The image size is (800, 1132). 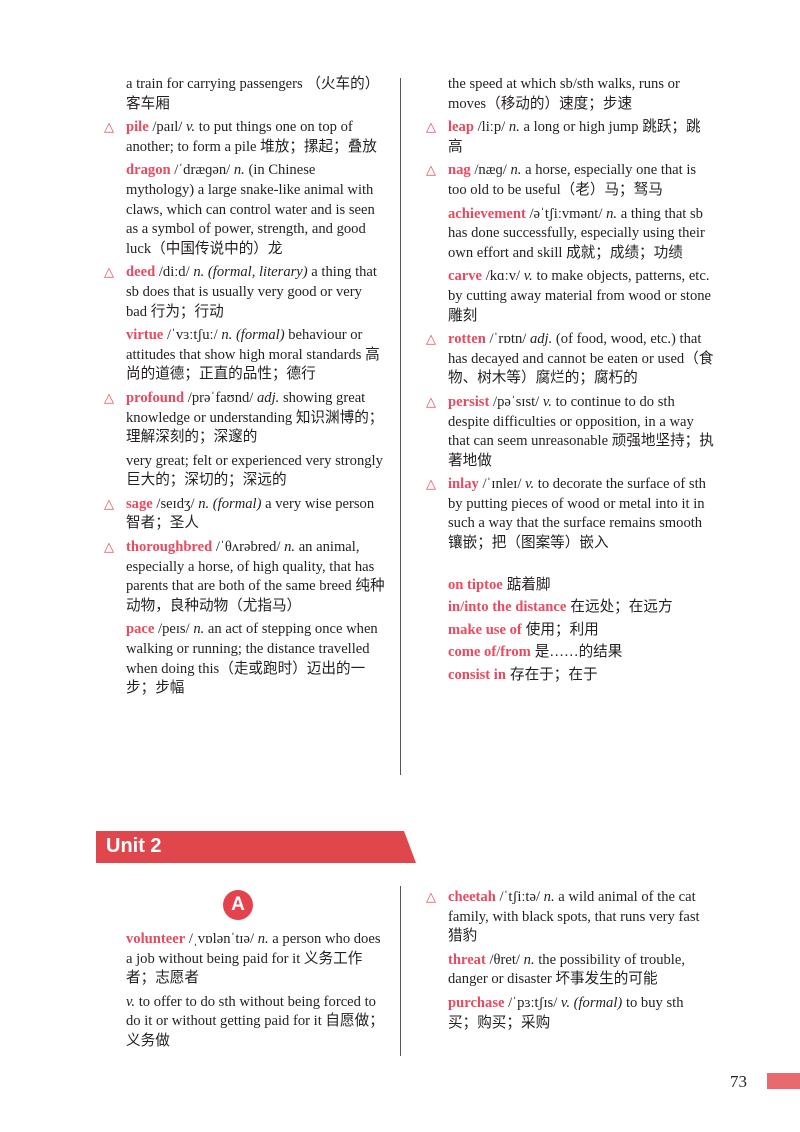 What do you see at coordinates (477, 675) in the screenshot?
I see `phrase: consist in` at bounding box center [477, 675].